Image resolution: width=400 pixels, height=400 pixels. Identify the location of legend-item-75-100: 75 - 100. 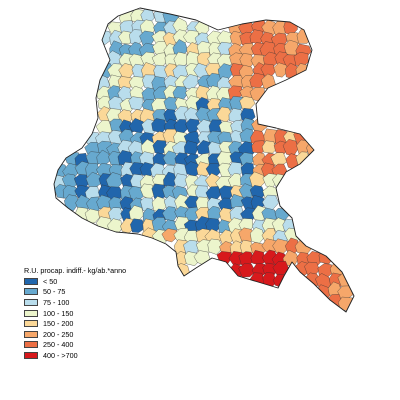
(124, 302).